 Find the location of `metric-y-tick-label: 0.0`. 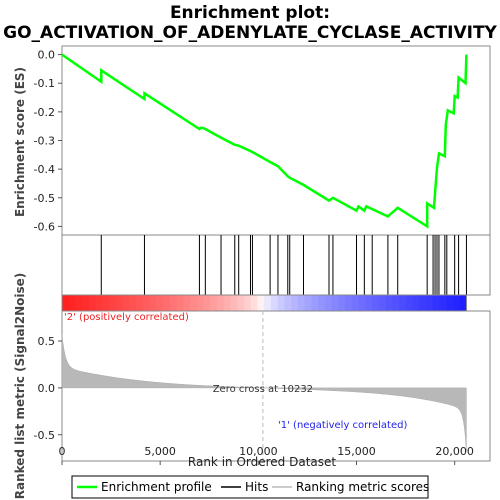

metric-y-tick-label: 0.0 is located at coordinates (47, 388).